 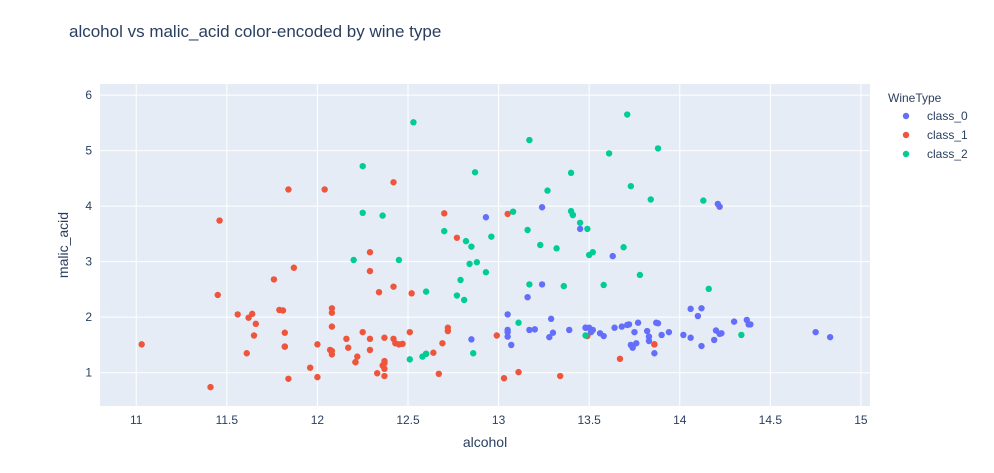 I want to click on legend-item-class_2: class_2, so click(x=935, y=154).